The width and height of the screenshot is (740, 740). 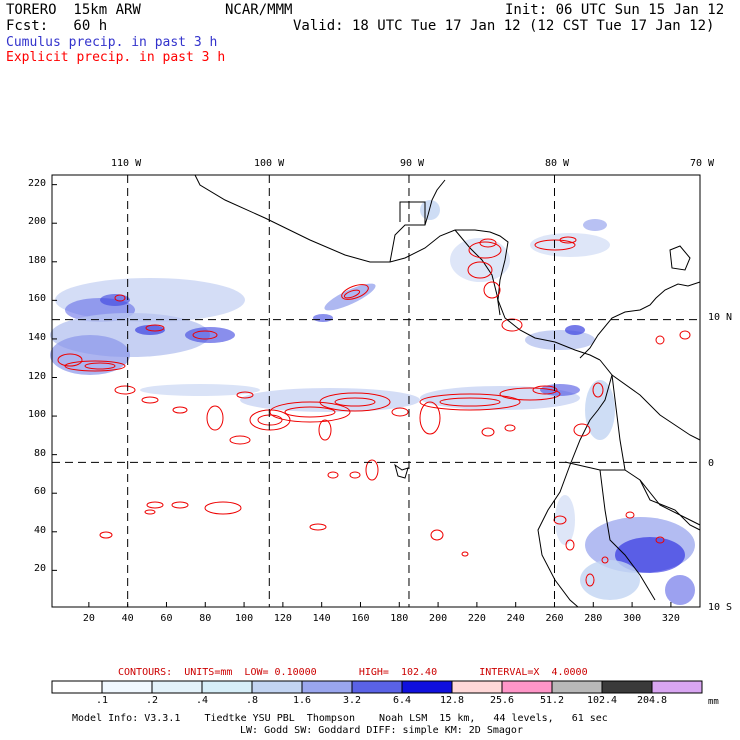 I want to click on x-tick-label-60: 60, so click(x=166, y=618).